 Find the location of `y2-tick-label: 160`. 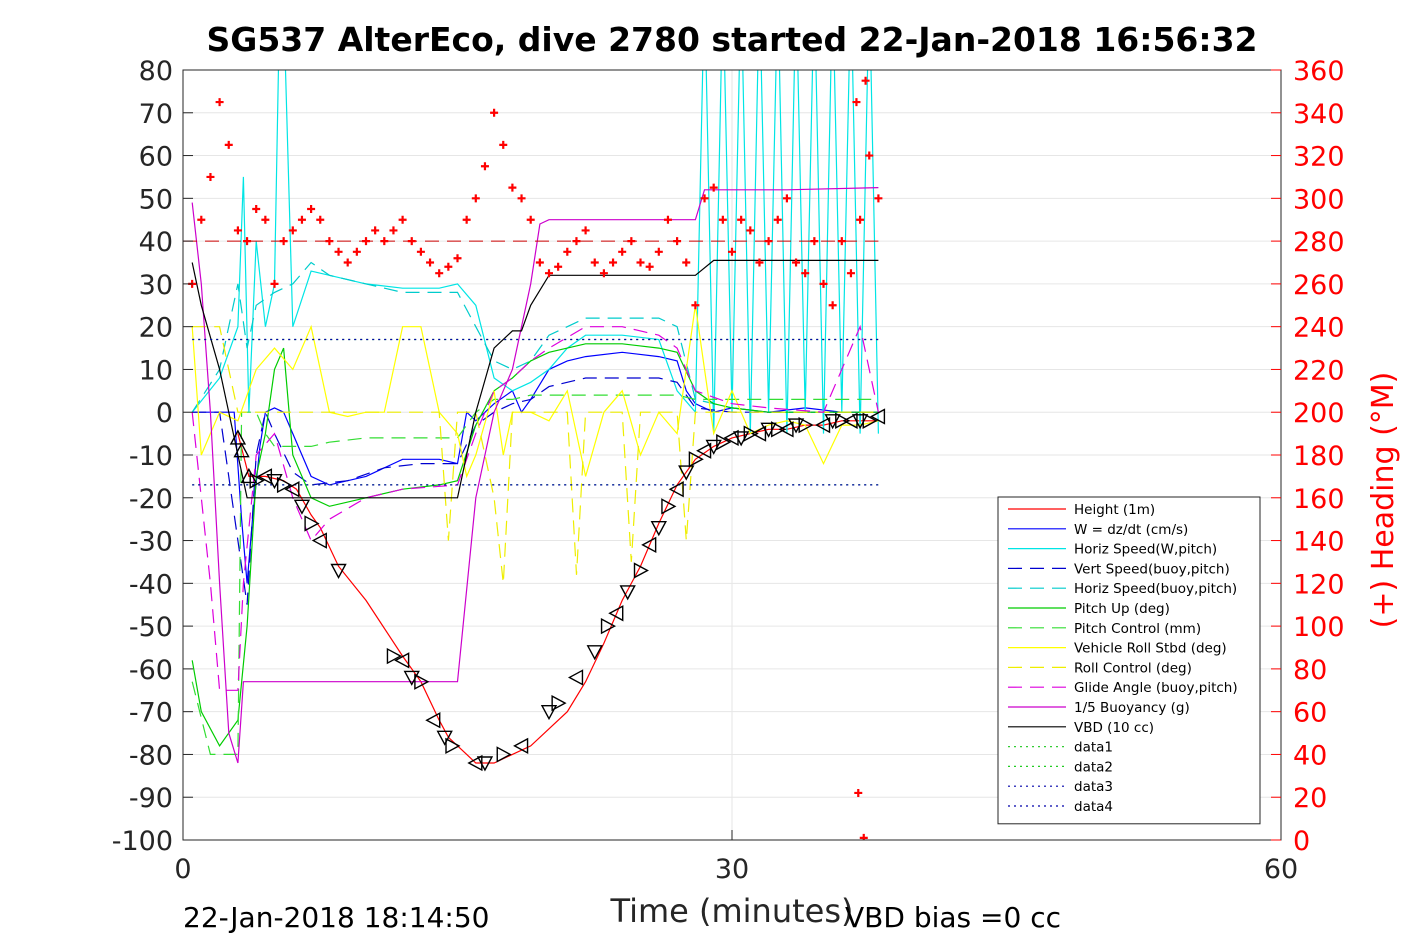

y2-tick-label: 160 is located at coordinates (1319, 499).